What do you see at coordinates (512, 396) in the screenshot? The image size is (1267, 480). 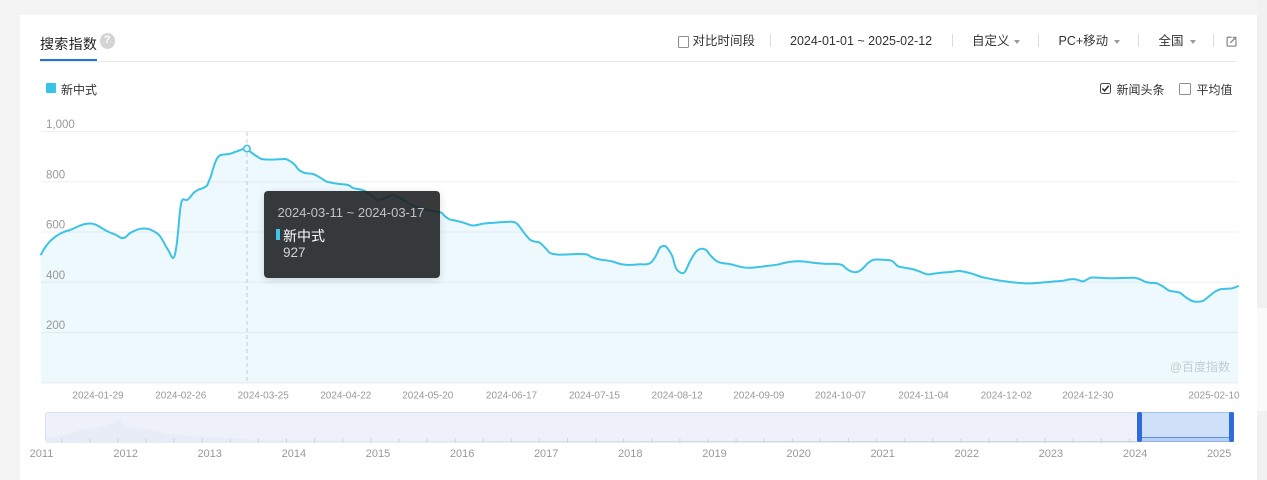 I see `svg-text: 2024-06-17` at bounding box center [512, 396].